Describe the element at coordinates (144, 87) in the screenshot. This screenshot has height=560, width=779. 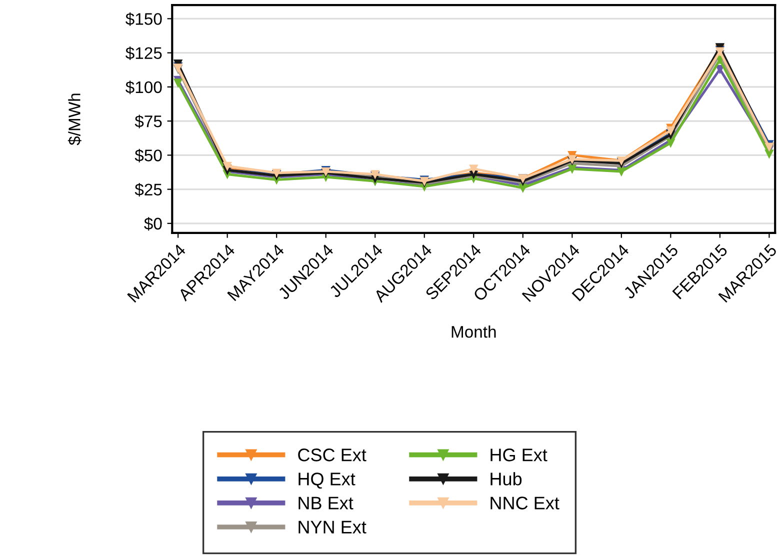
I see `y-tick-label: $100` at that location.